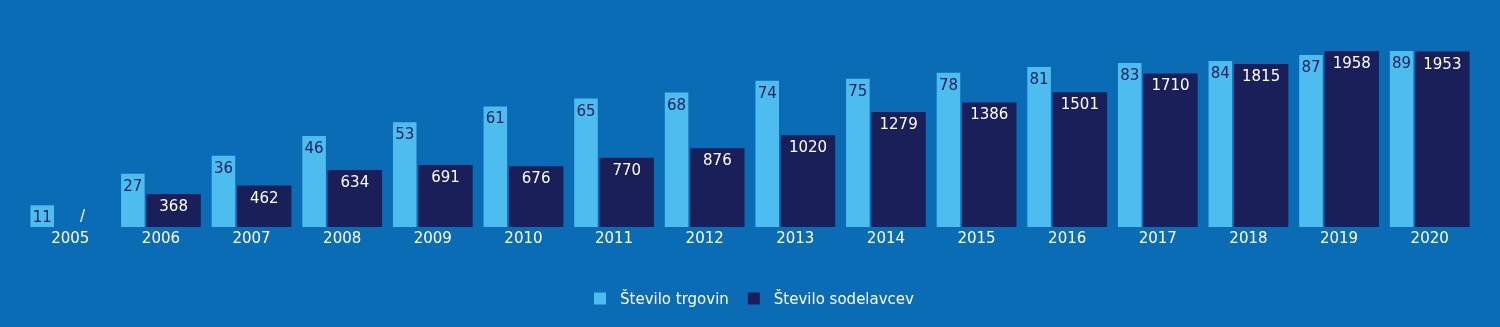 The width and height of the screenshot is (1500, 327). What do you see at coordinates (536, 178) in the screenshot?
I see `data-label: 676` at bounding box center [536, 178].